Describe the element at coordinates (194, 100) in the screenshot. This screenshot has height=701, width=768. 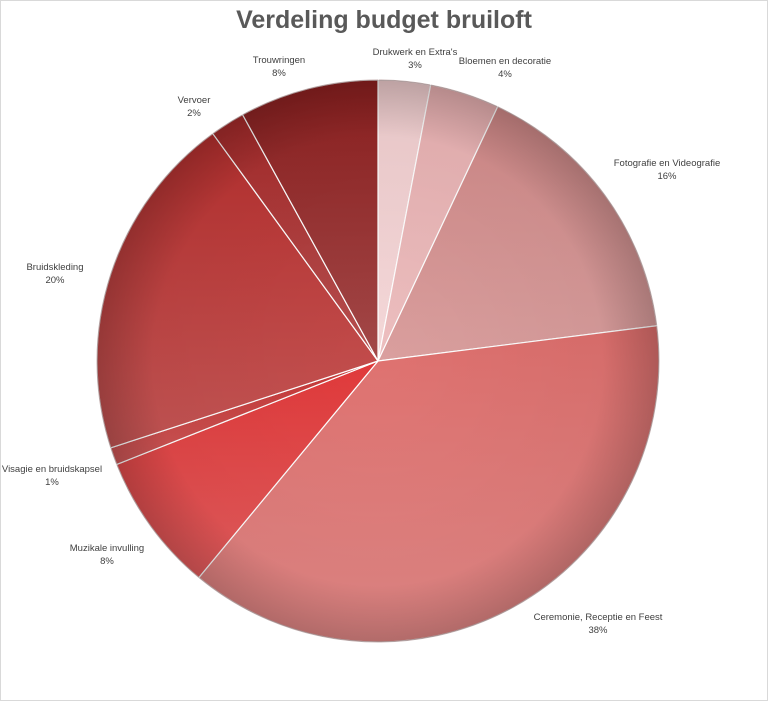
I see `slice-label-name: Vervoer` at that location.